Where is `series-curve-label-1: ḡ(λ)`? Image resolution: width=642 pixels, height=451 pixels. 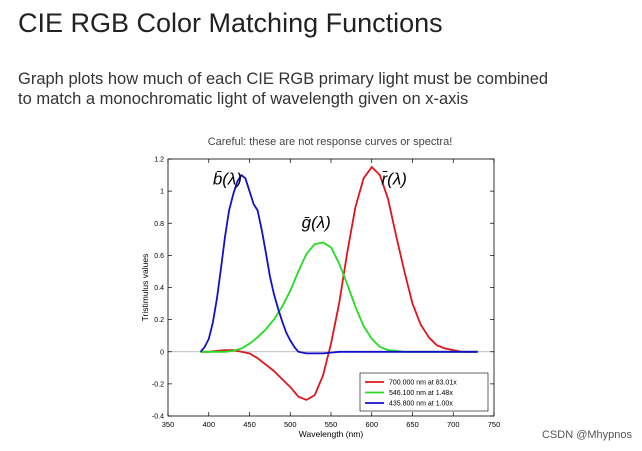 series-curve-label-1: ḡ(λ) is located at coordinates (316, 222).